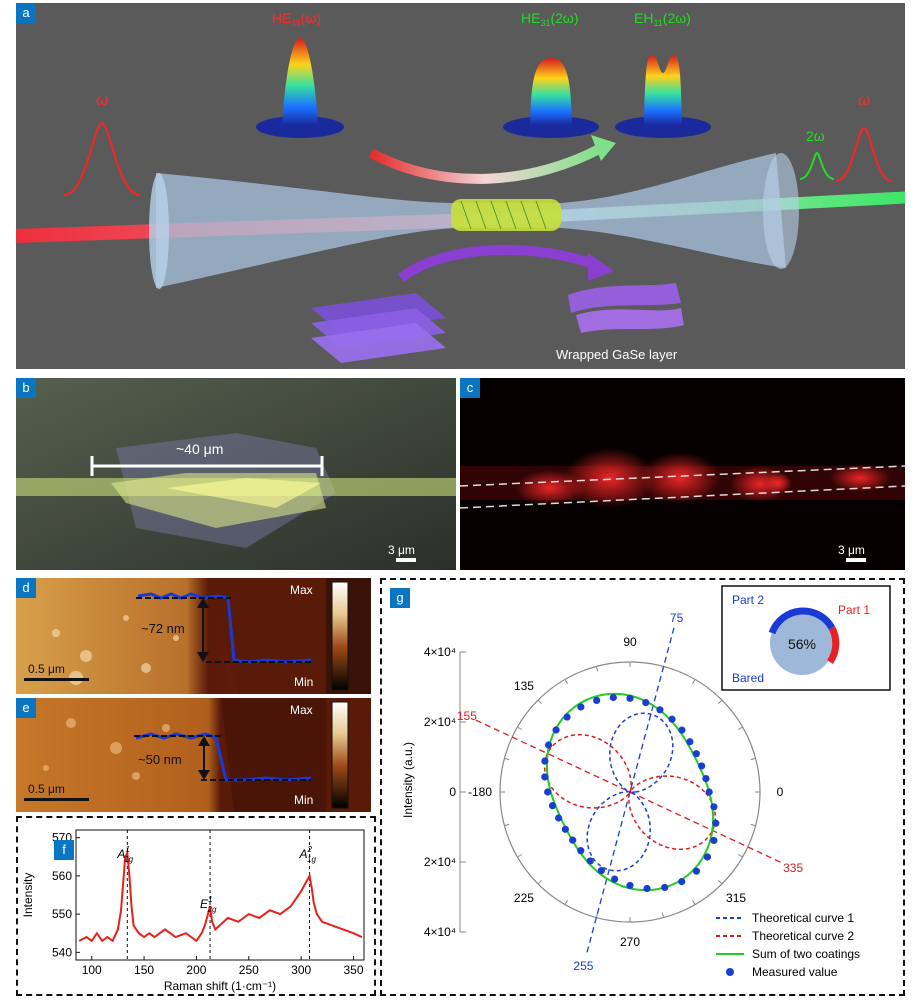 The height and width of the screenshot is (1000, 915). Describe the element at coordinates (406, 560) in the screenshot. I see `scale-bar-b` at that location.